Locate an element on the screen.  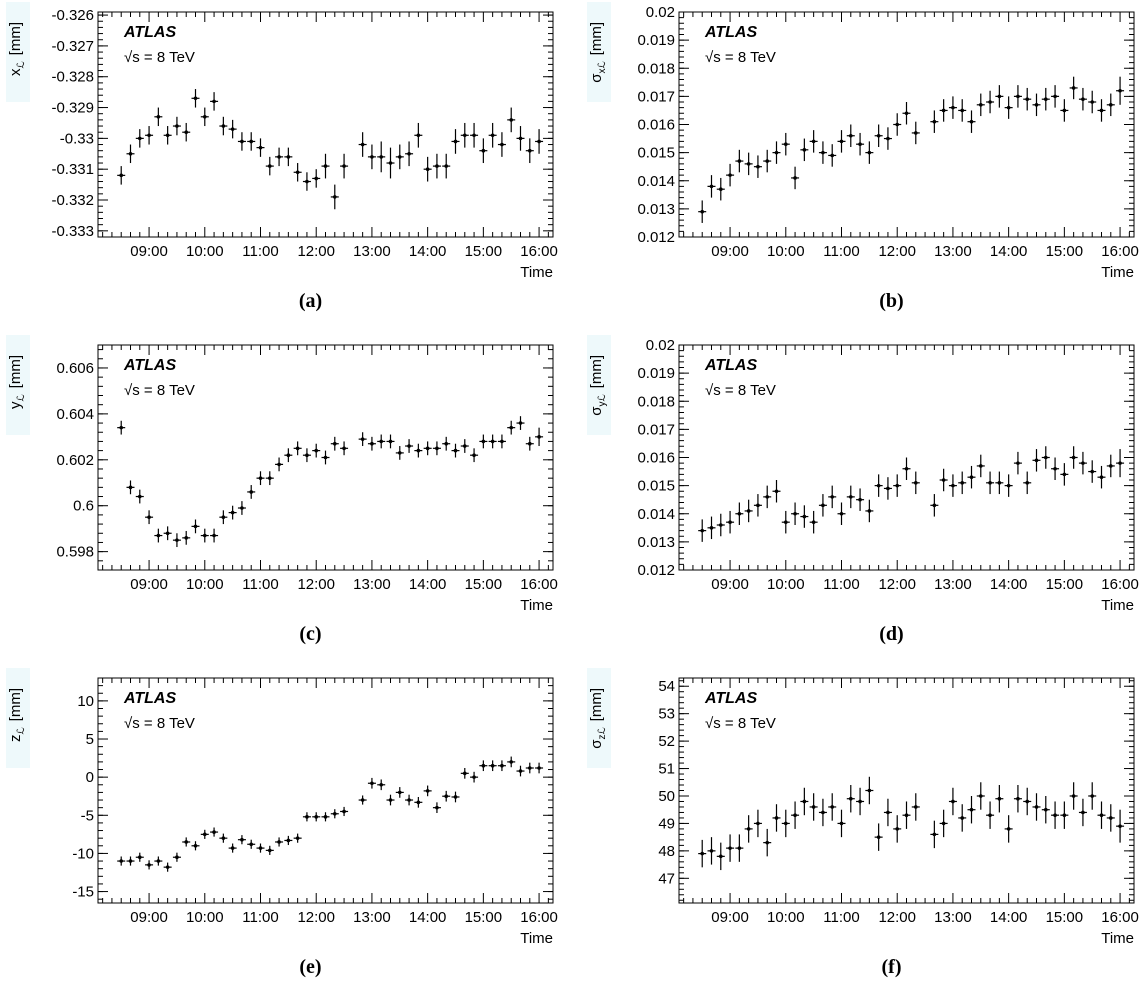
xtick-label: 14:00 is located at coordinates (428, 584).